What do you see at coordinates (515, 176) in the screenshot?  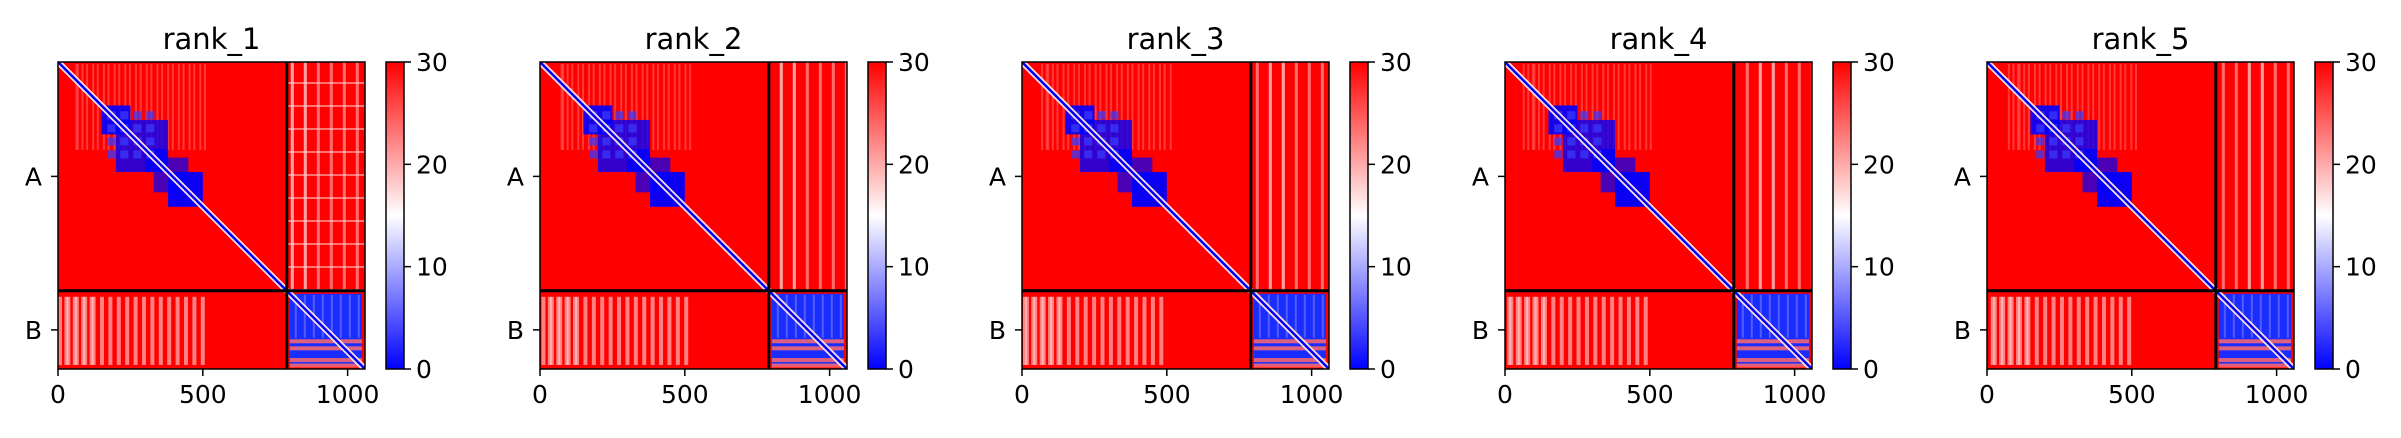 I see `y-tick-label: A` at bounding box center [515, 176].